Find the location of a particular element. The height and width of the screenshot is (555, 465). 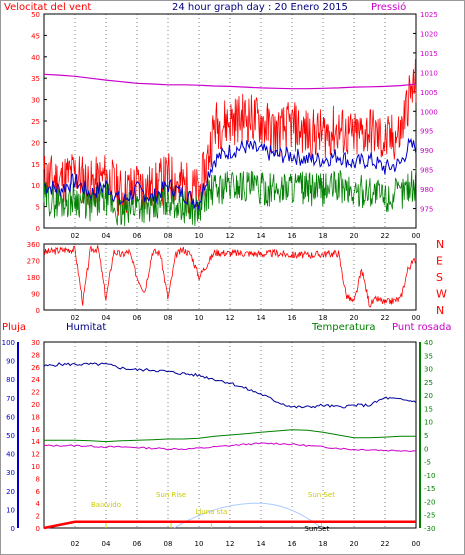

dir-x-tick-00: 00 is located at coordinates (416, 318).